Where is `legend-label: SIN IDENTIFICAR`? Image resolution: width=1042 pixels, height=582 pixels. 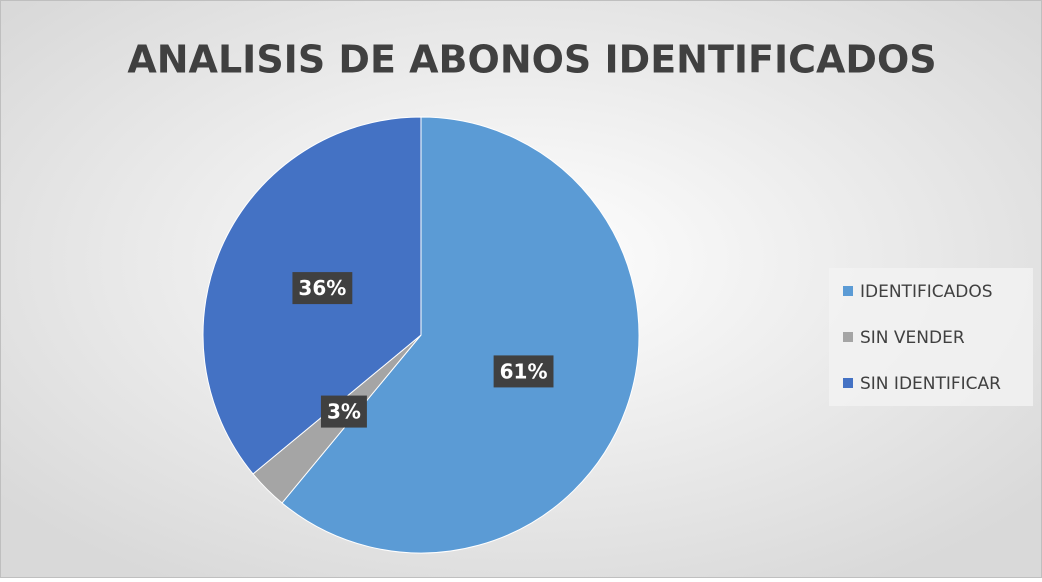 legend-label: SIN IDENTIFICAR is located at coordinates (930, 384).